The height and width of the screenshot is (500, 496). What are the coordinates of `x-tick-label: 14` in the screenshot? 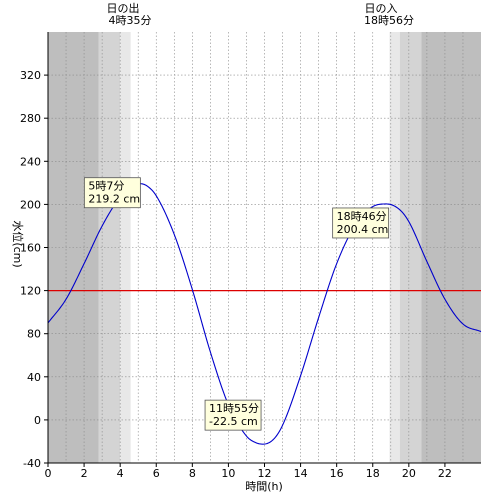 It's located at (301, 473).